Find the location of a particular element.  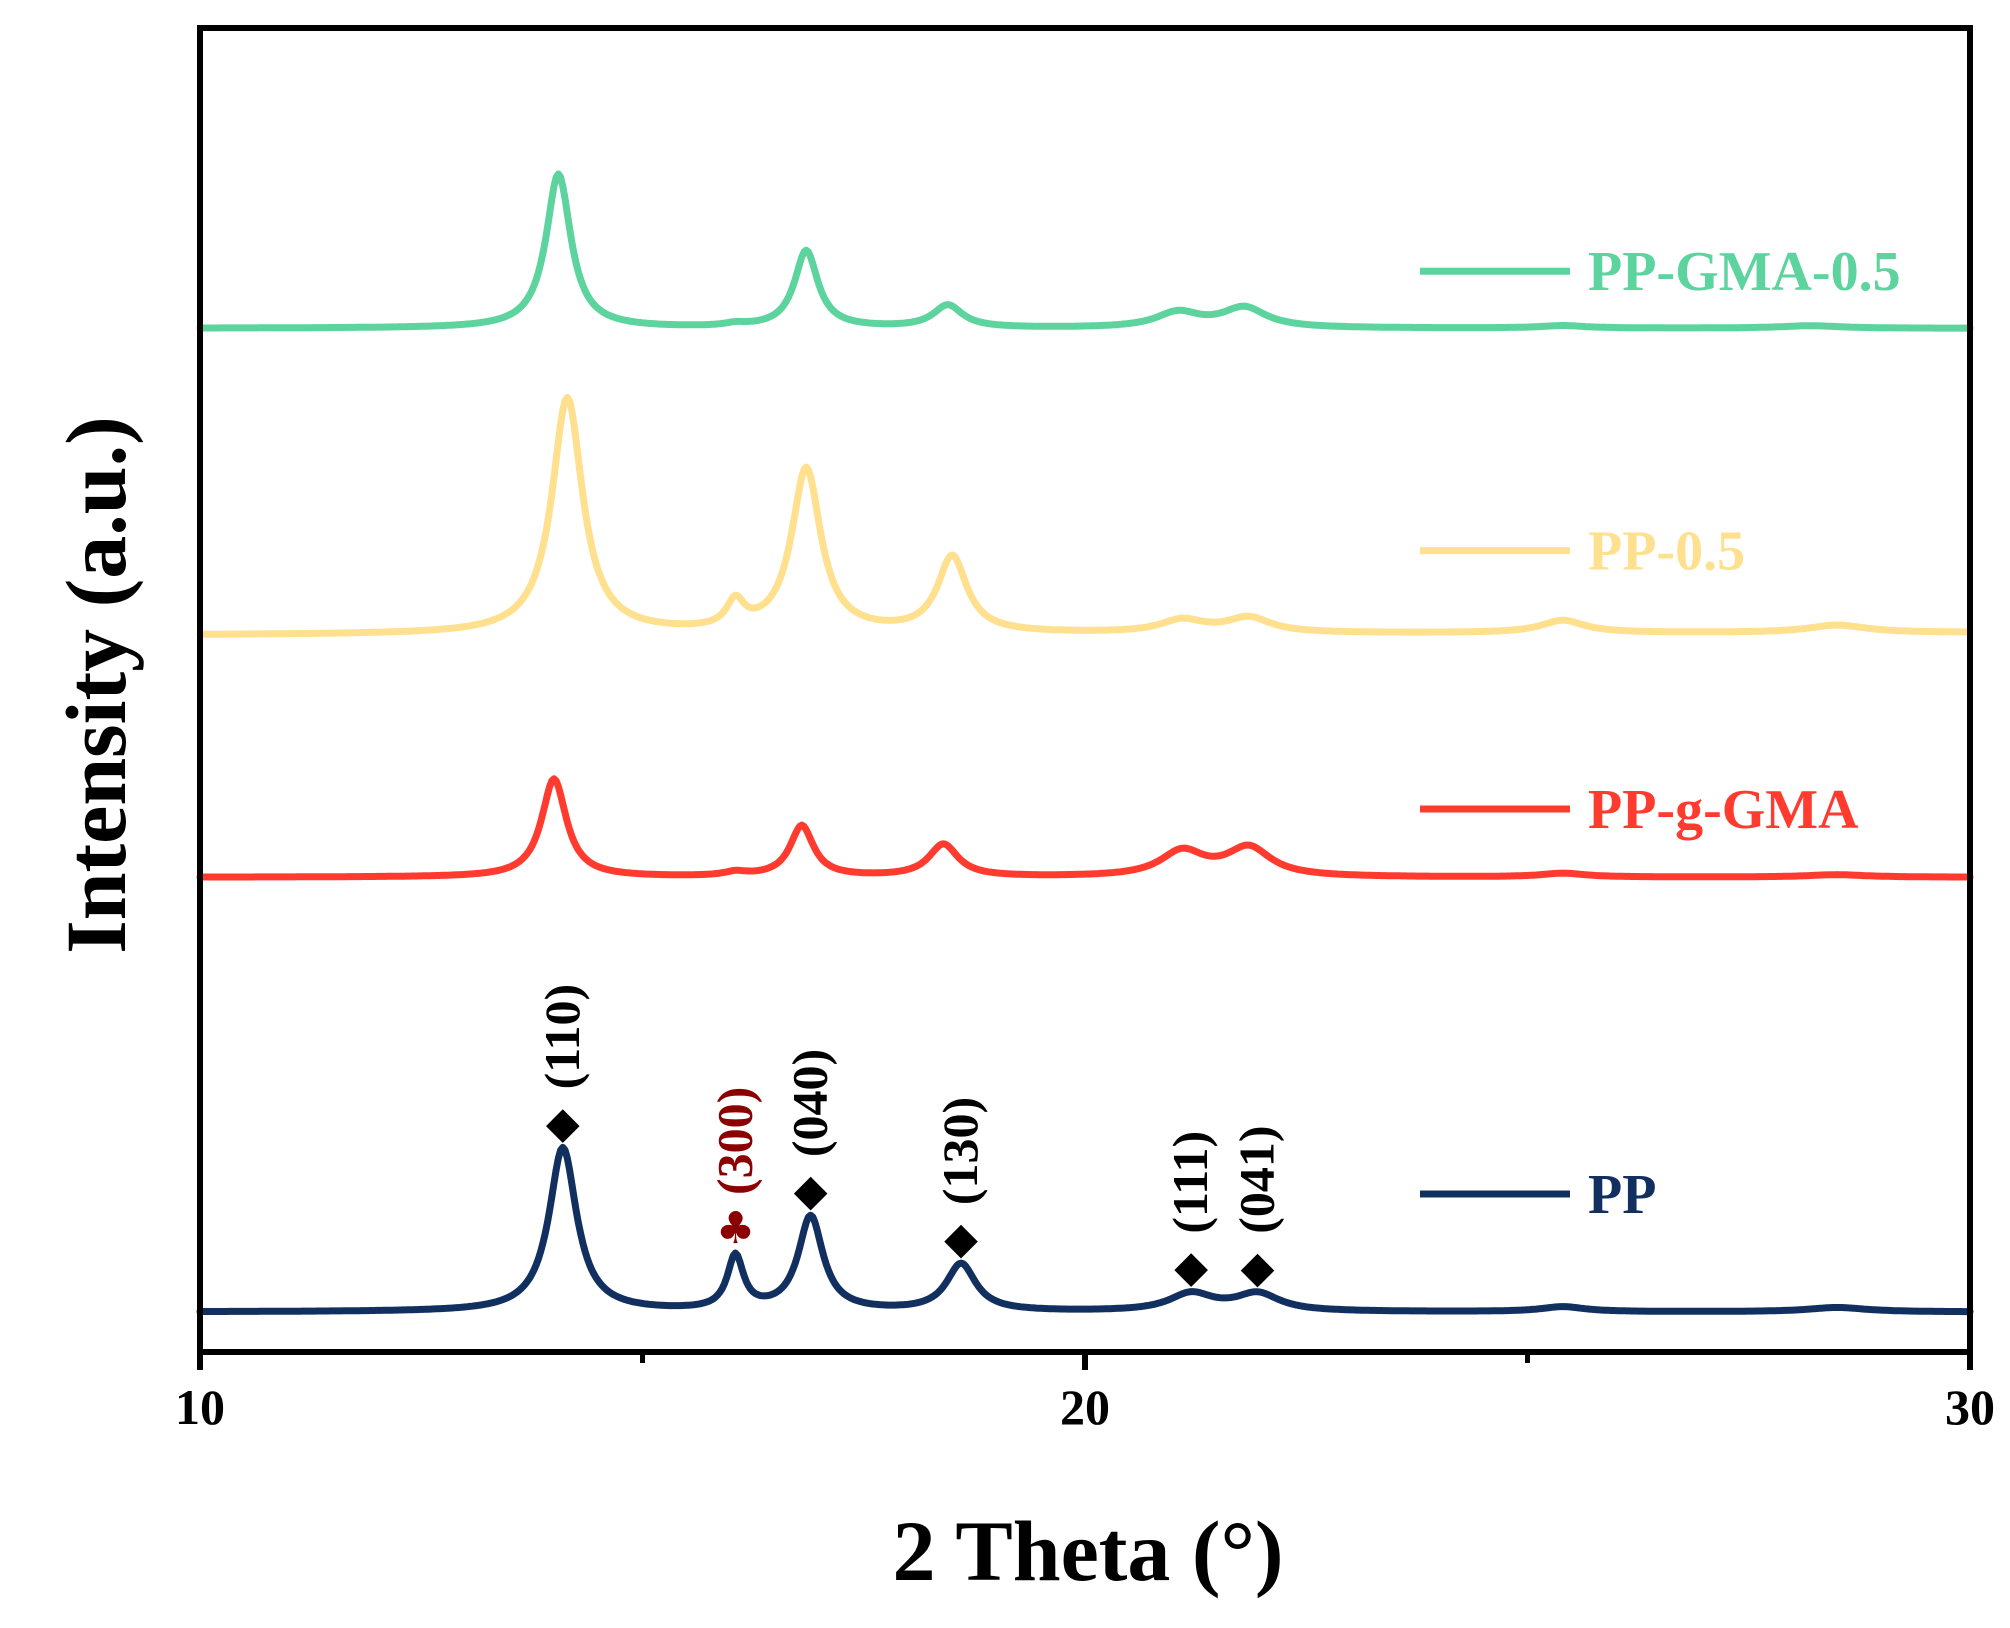

peak-label: (110) is located at coordinates (562, 1037).